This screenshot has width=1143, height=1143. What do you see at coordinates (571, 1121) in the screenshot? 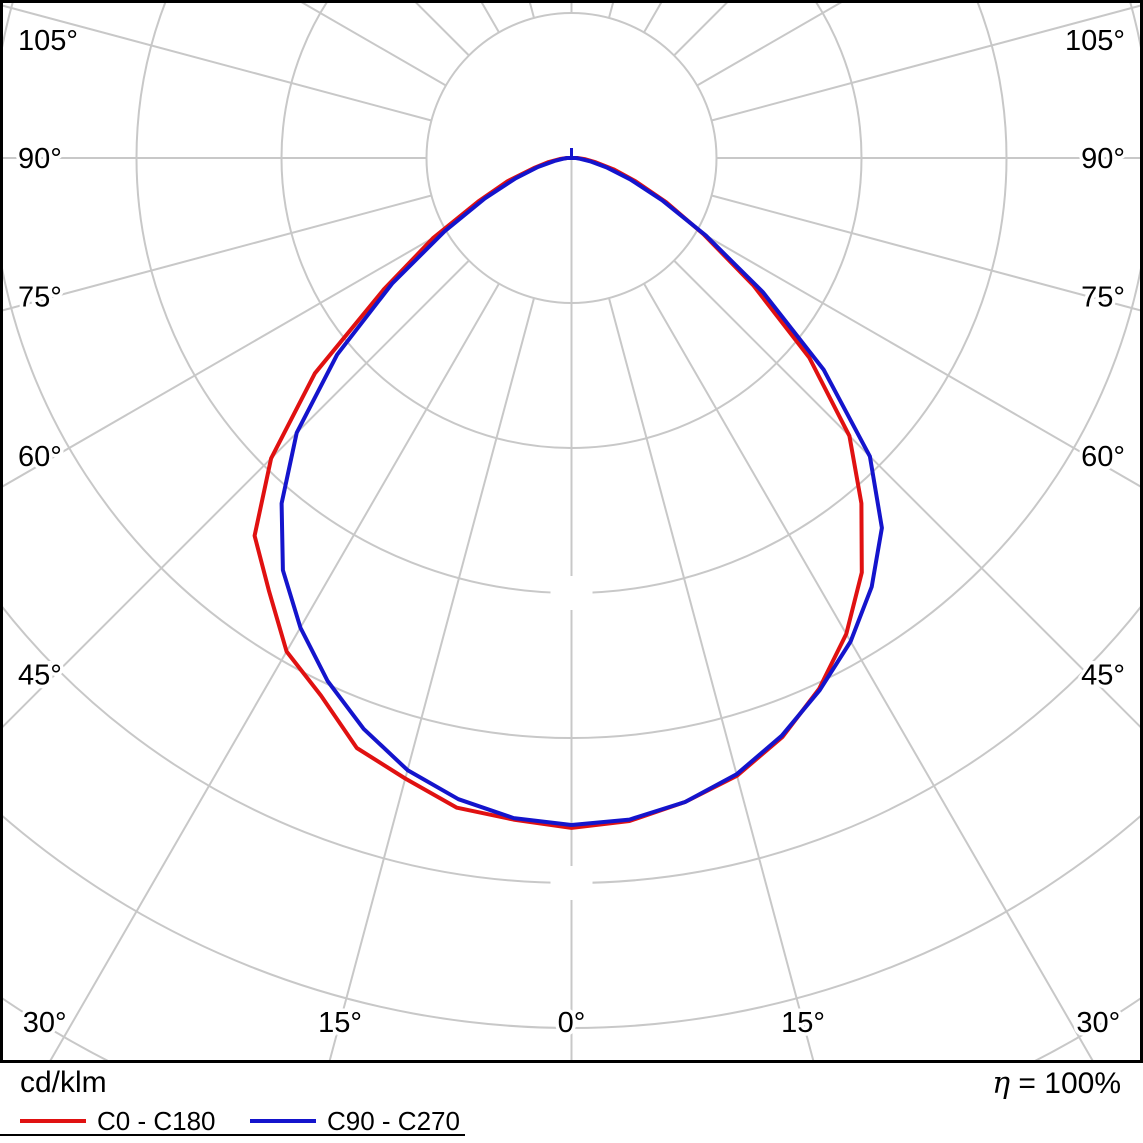
I see `legend: C0 - C180 C90 - C270` at bounding box center [571, 1121].